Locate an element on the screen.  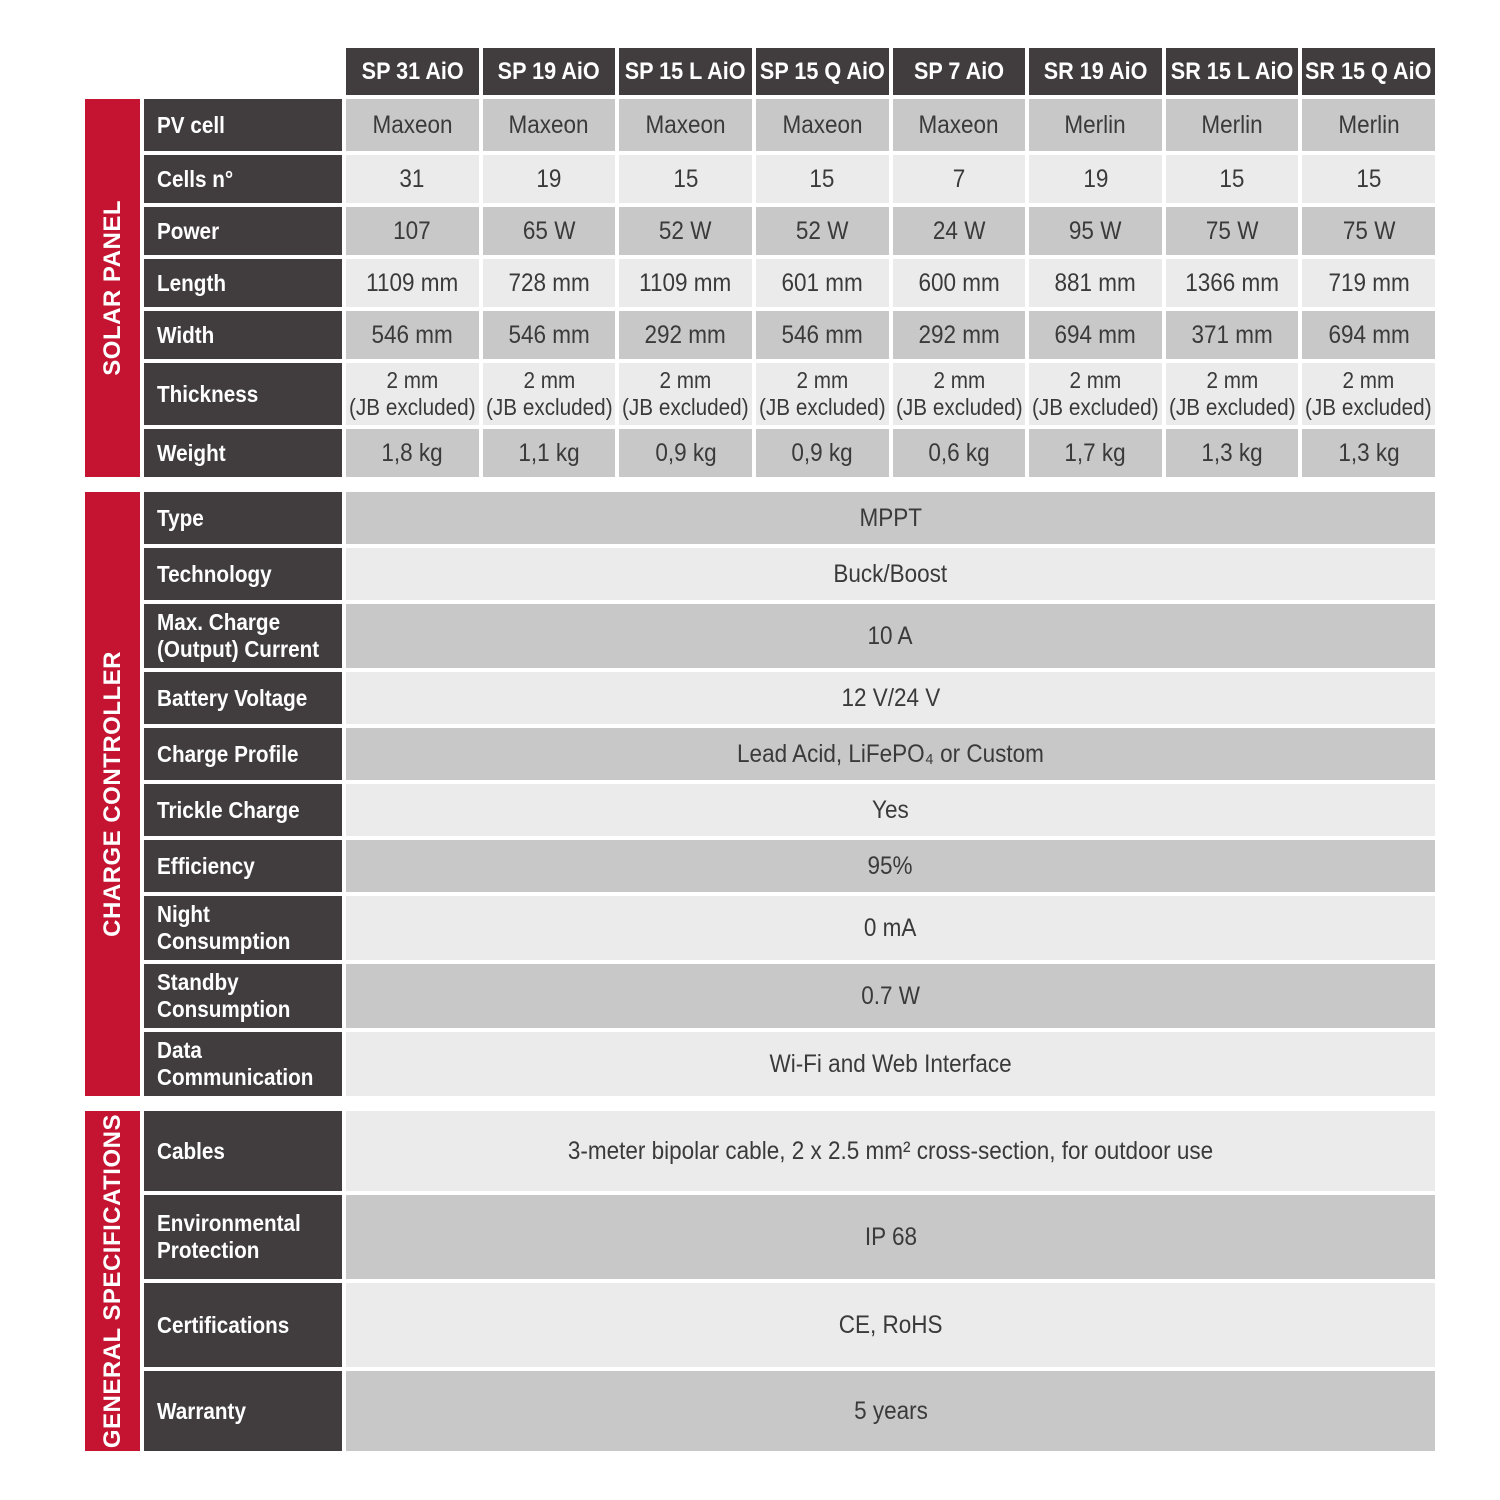
spec-value: IP 68 is located at coordinates (890, 1237).